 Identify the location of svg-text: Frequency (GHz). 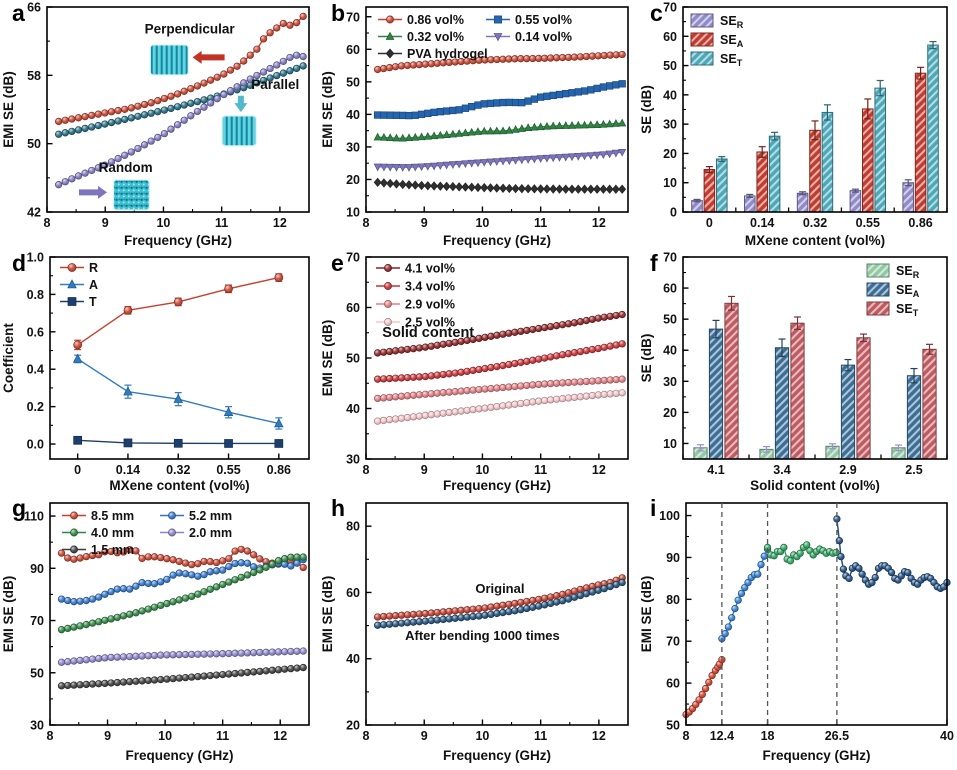
(816, 755).